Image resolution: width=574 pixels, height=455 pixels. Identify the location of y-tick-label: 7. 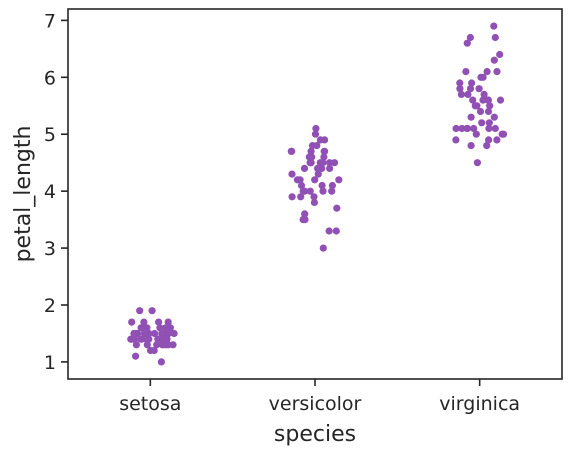
(50, 21).